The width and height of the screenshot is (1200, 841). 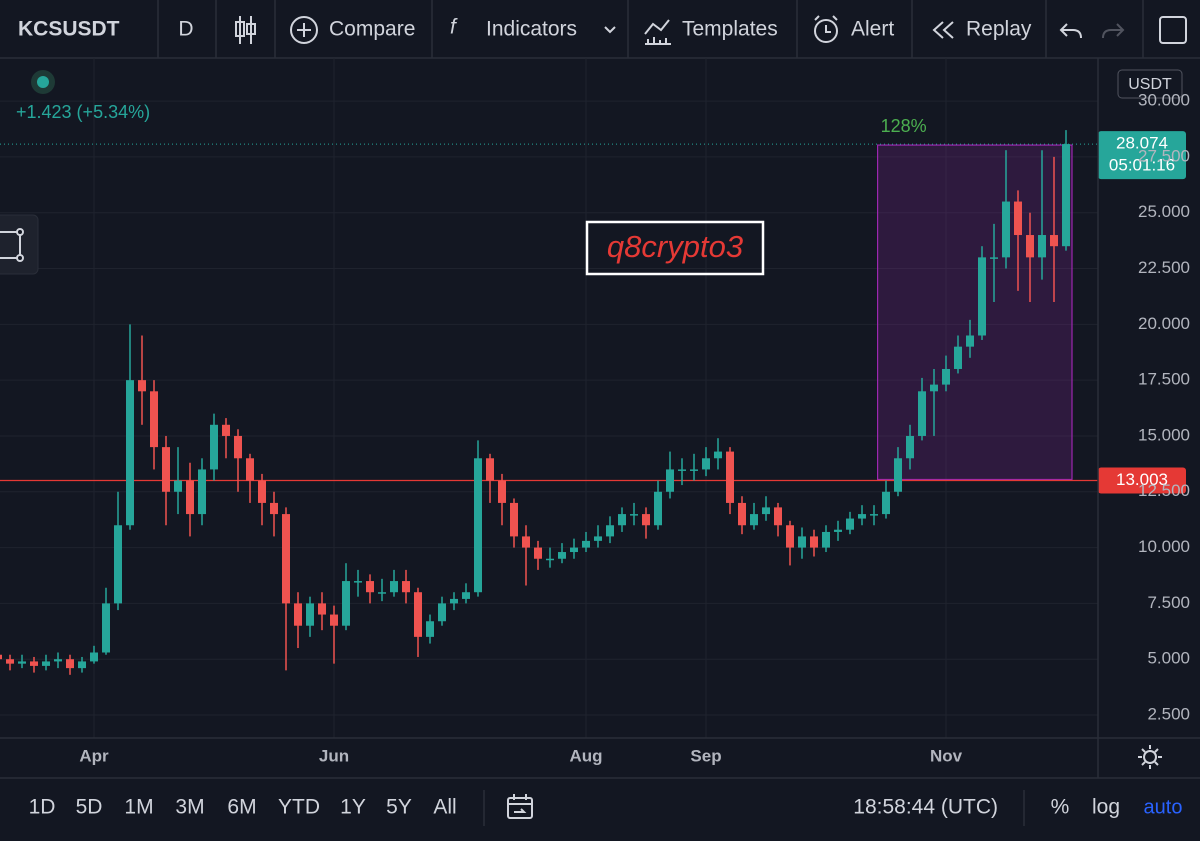 What do you see at coordinates (999, 29) in the screenshot?
I see `replay-button: Replay` at bounding box center [999, 29].